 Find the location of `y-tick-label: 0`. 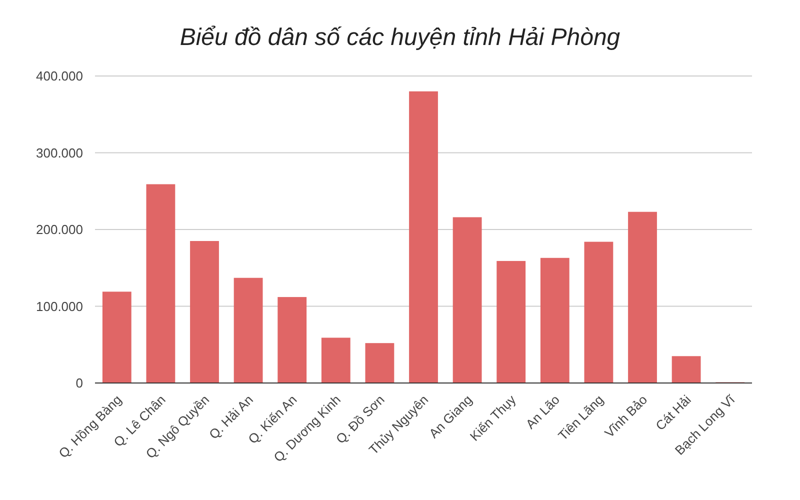

y-tick-label: 0 is located at coordinates (79, 383).